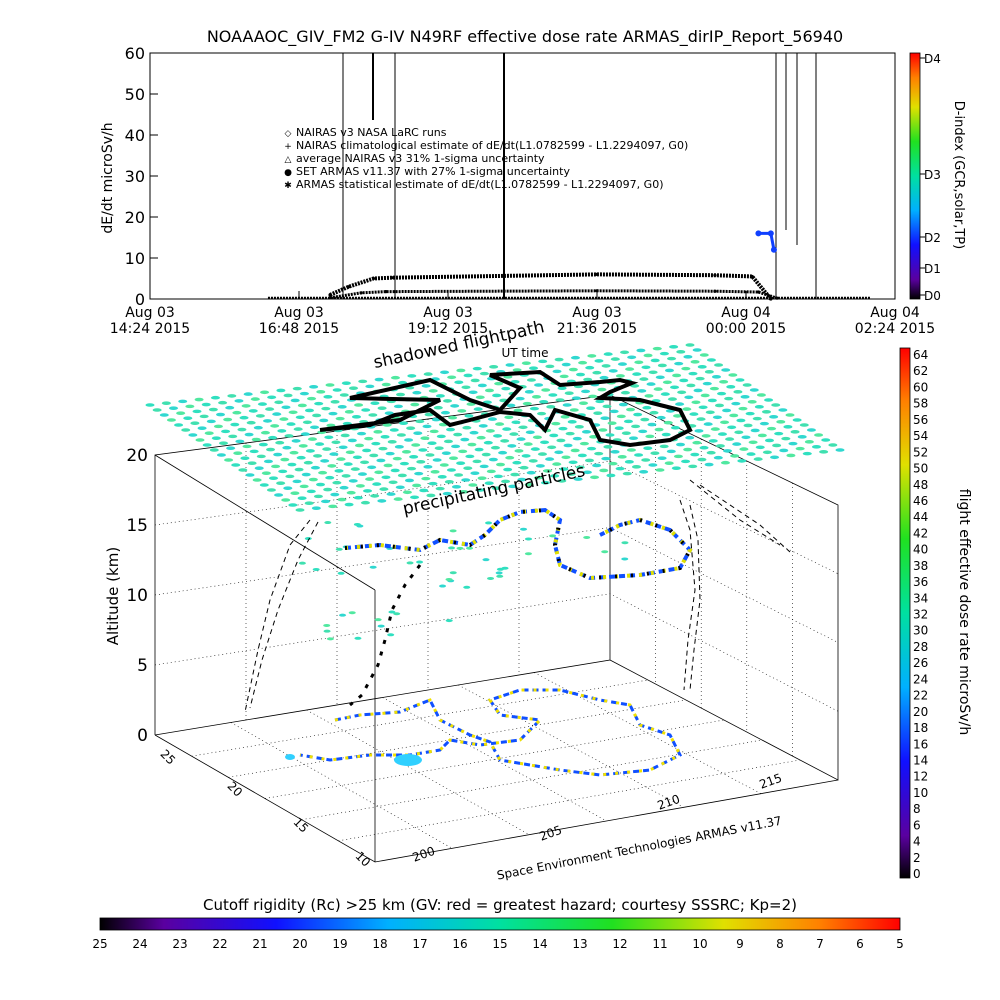 The image size is (1000, 1000). What do you see at coordinates (920, 728) in the screenshot?
I see `dose-rate-tick-label: 18` at bounding box center [920, 728].